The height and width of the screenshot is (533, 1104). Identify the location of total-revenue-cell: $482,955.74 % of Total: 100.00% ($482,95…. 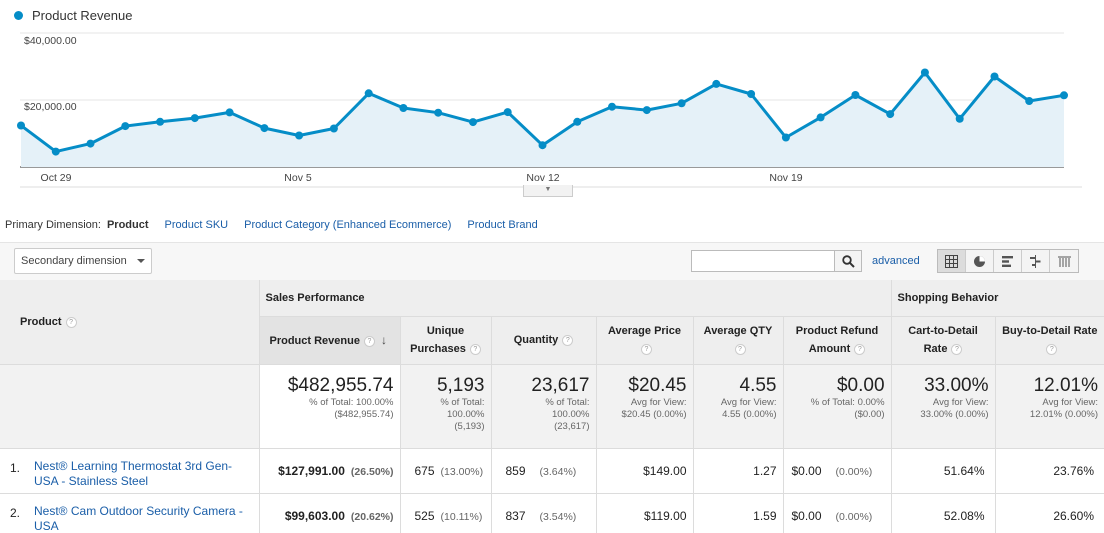
(330, 406).